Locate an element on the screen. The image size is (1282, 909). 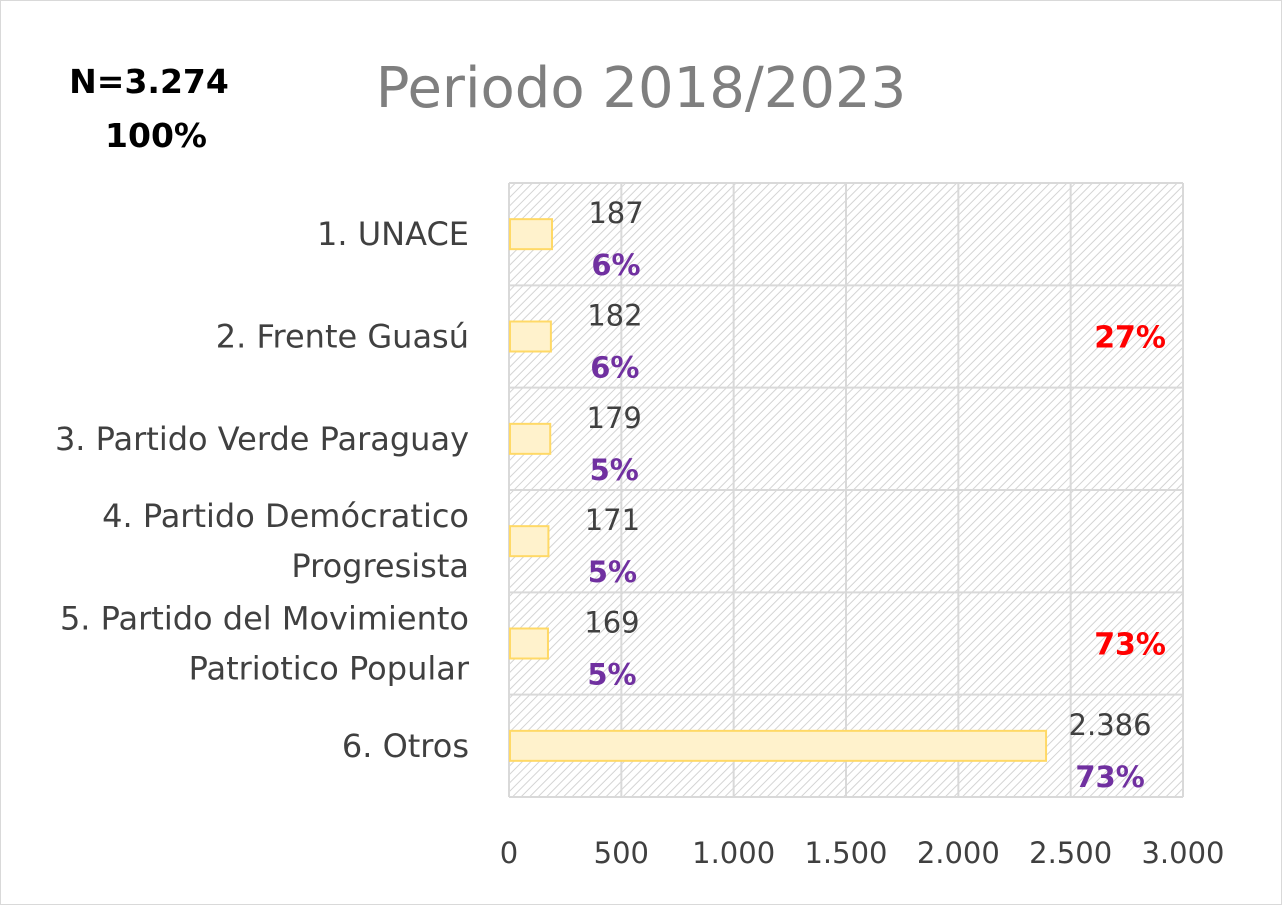
x-tick-label-1: 500 is located at coordinates (621, 853).